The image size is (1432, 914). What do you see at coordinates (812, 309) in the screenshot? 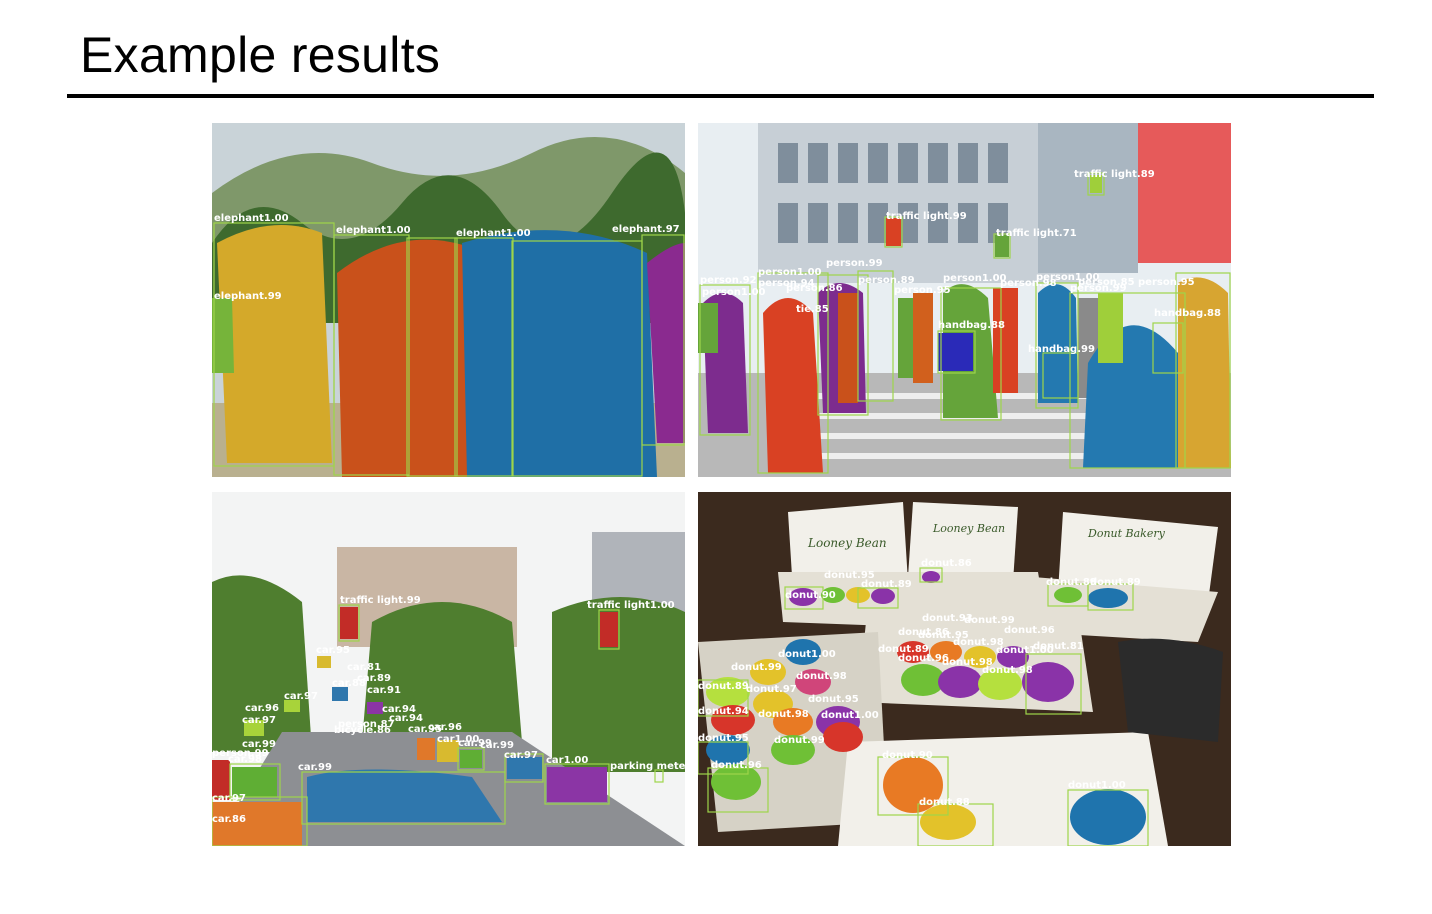
I see `crowd-label: tie.85` at bounding box center [812, 309].